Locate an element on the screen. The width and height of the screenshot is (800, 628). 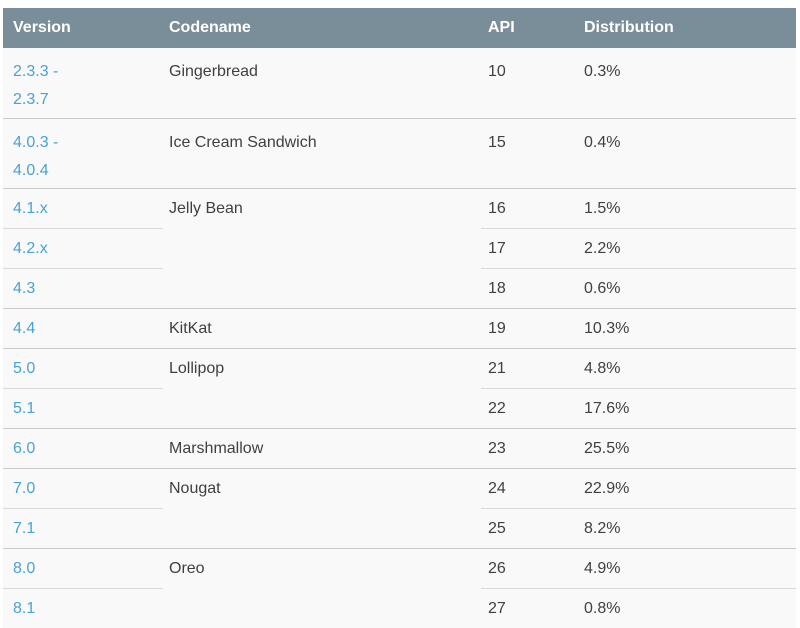
version-link: 4.3 is located at coordinates (24, 288).